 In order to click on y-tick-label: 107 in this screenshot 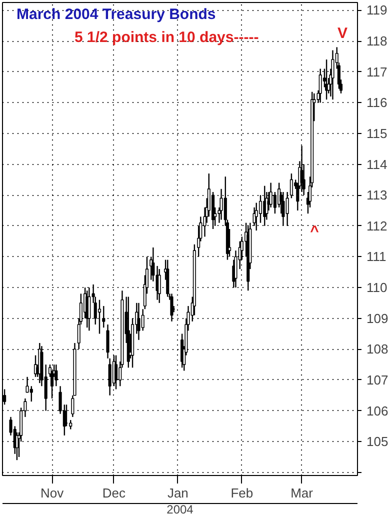, I will do `click(377, 380)`.